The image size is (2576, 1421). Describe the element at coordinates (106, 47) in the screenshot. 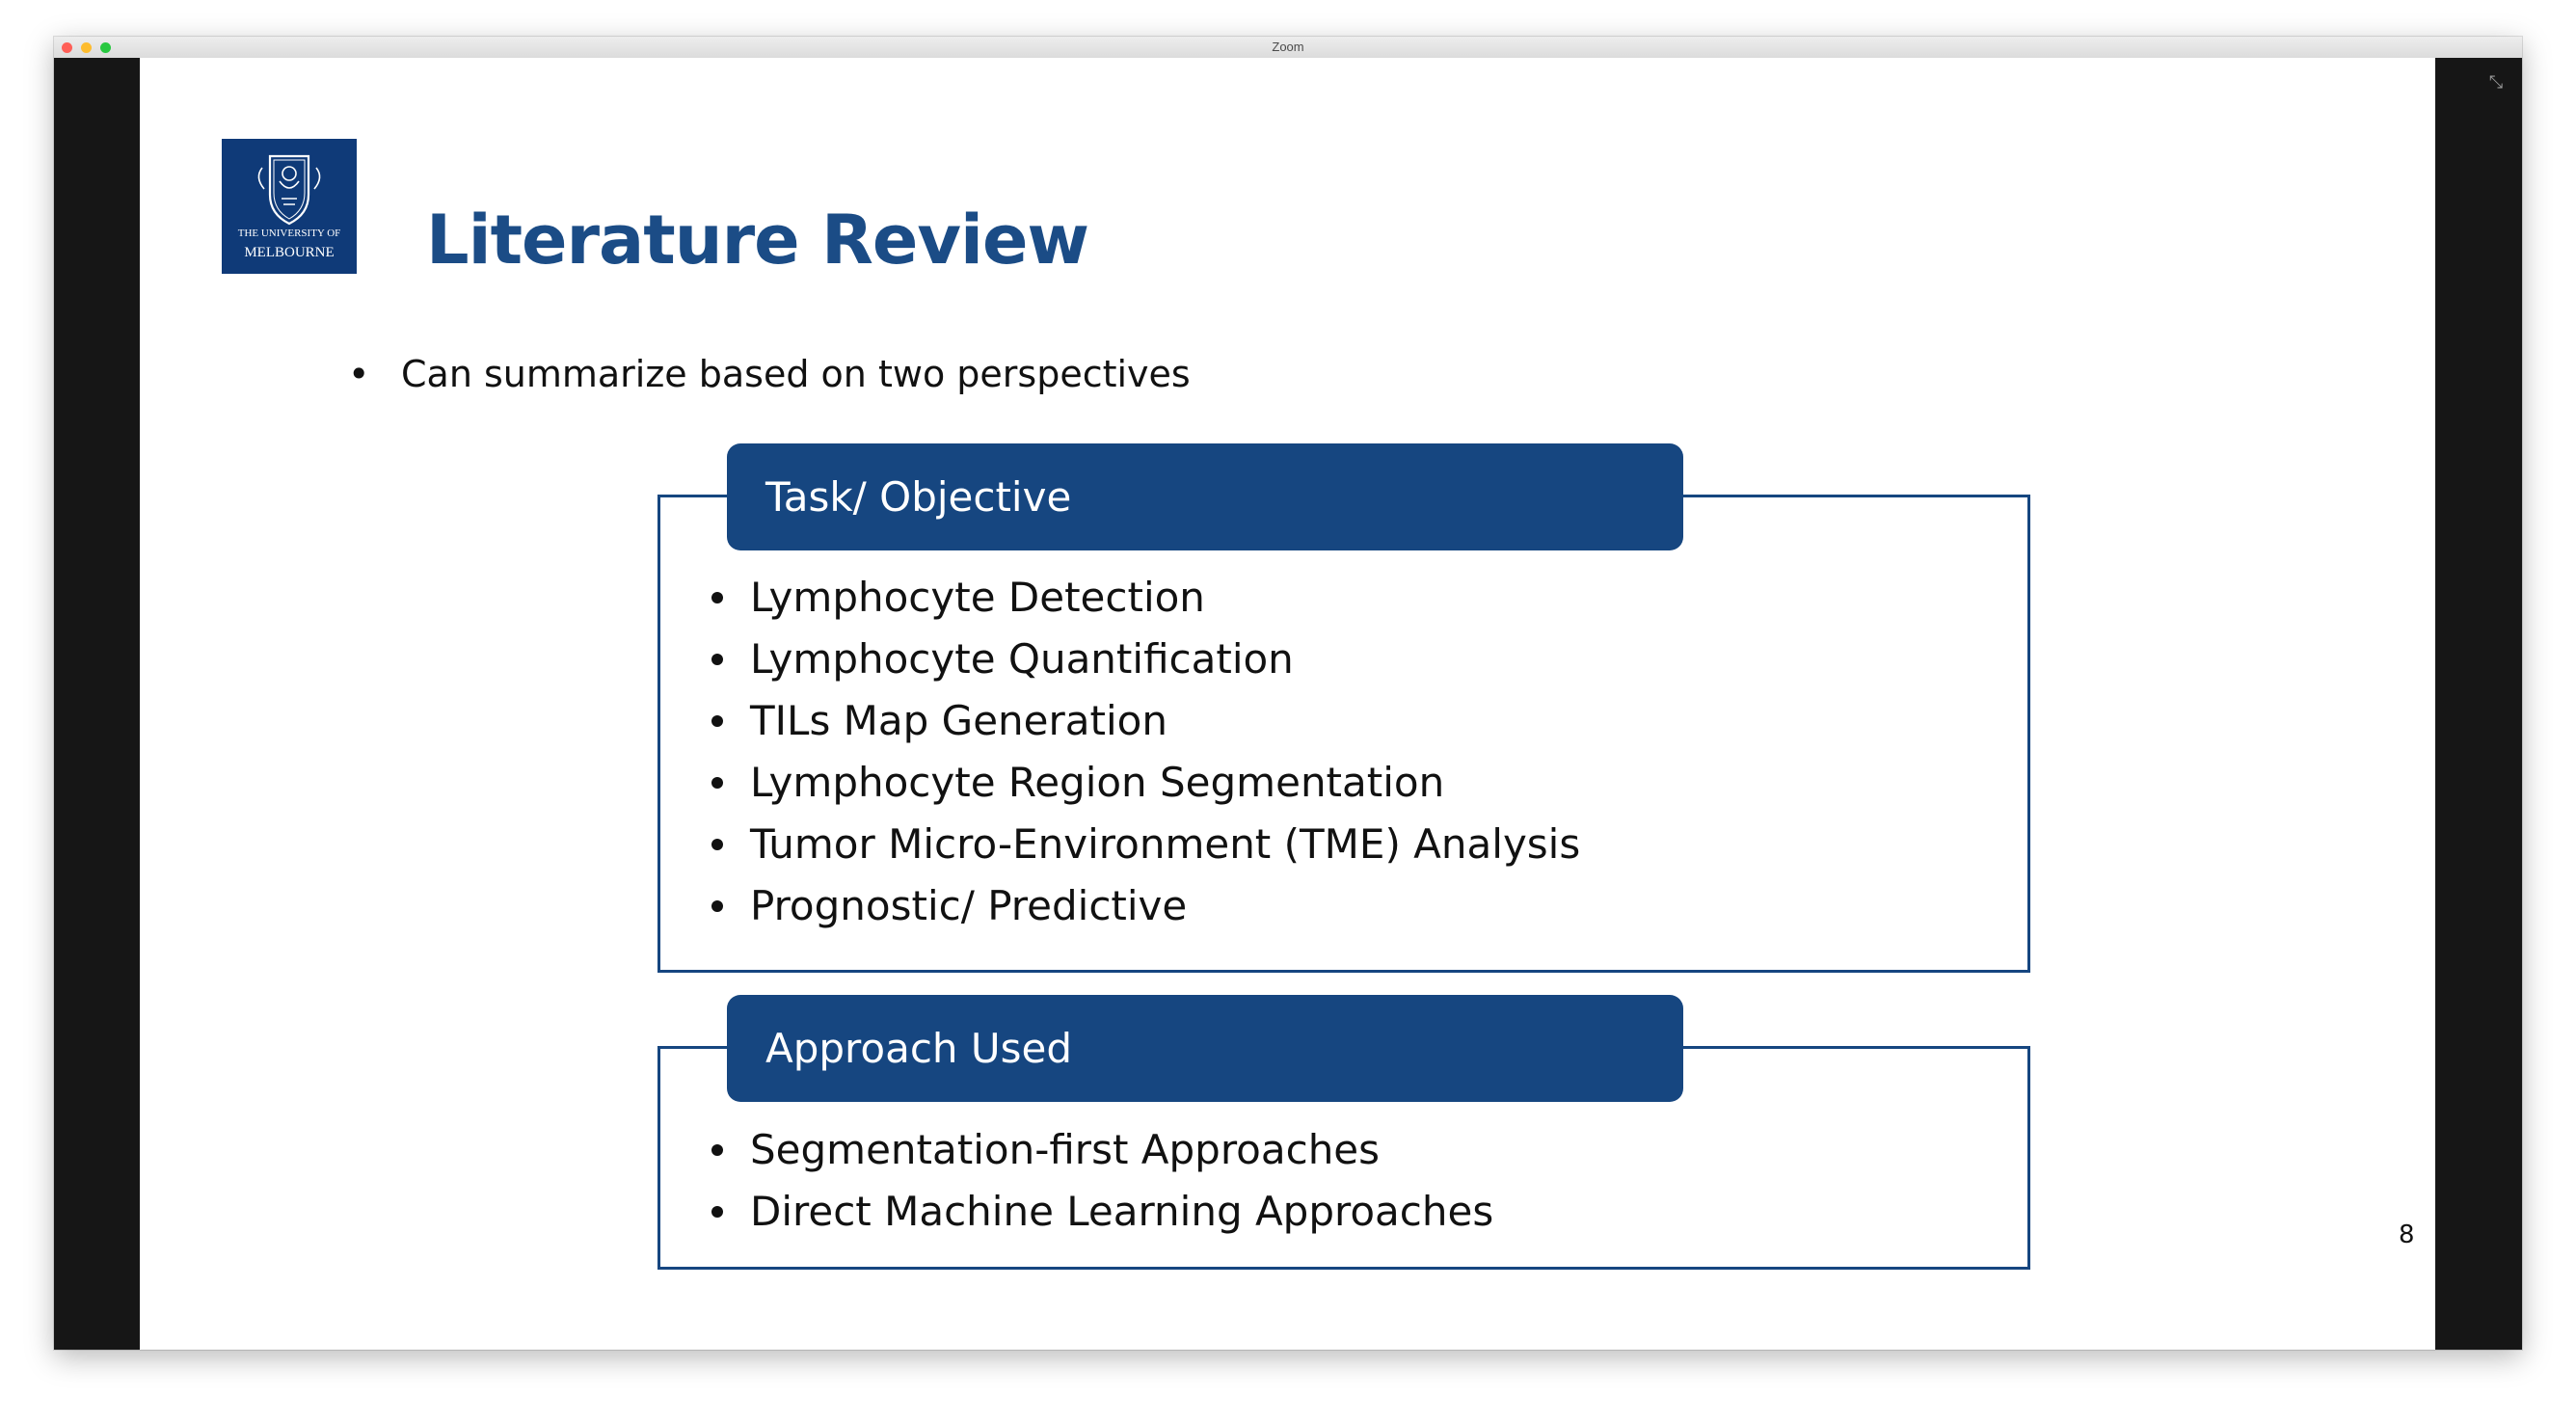

I see `maximize-window-button` at that location.